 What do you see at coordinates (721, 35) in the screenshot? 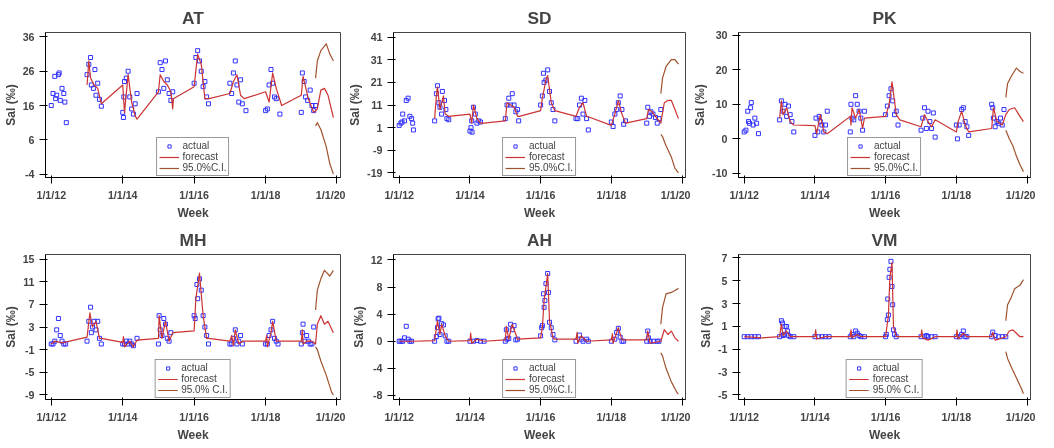
I see `y-tick-label: 30` at bounding box center [721, 35].